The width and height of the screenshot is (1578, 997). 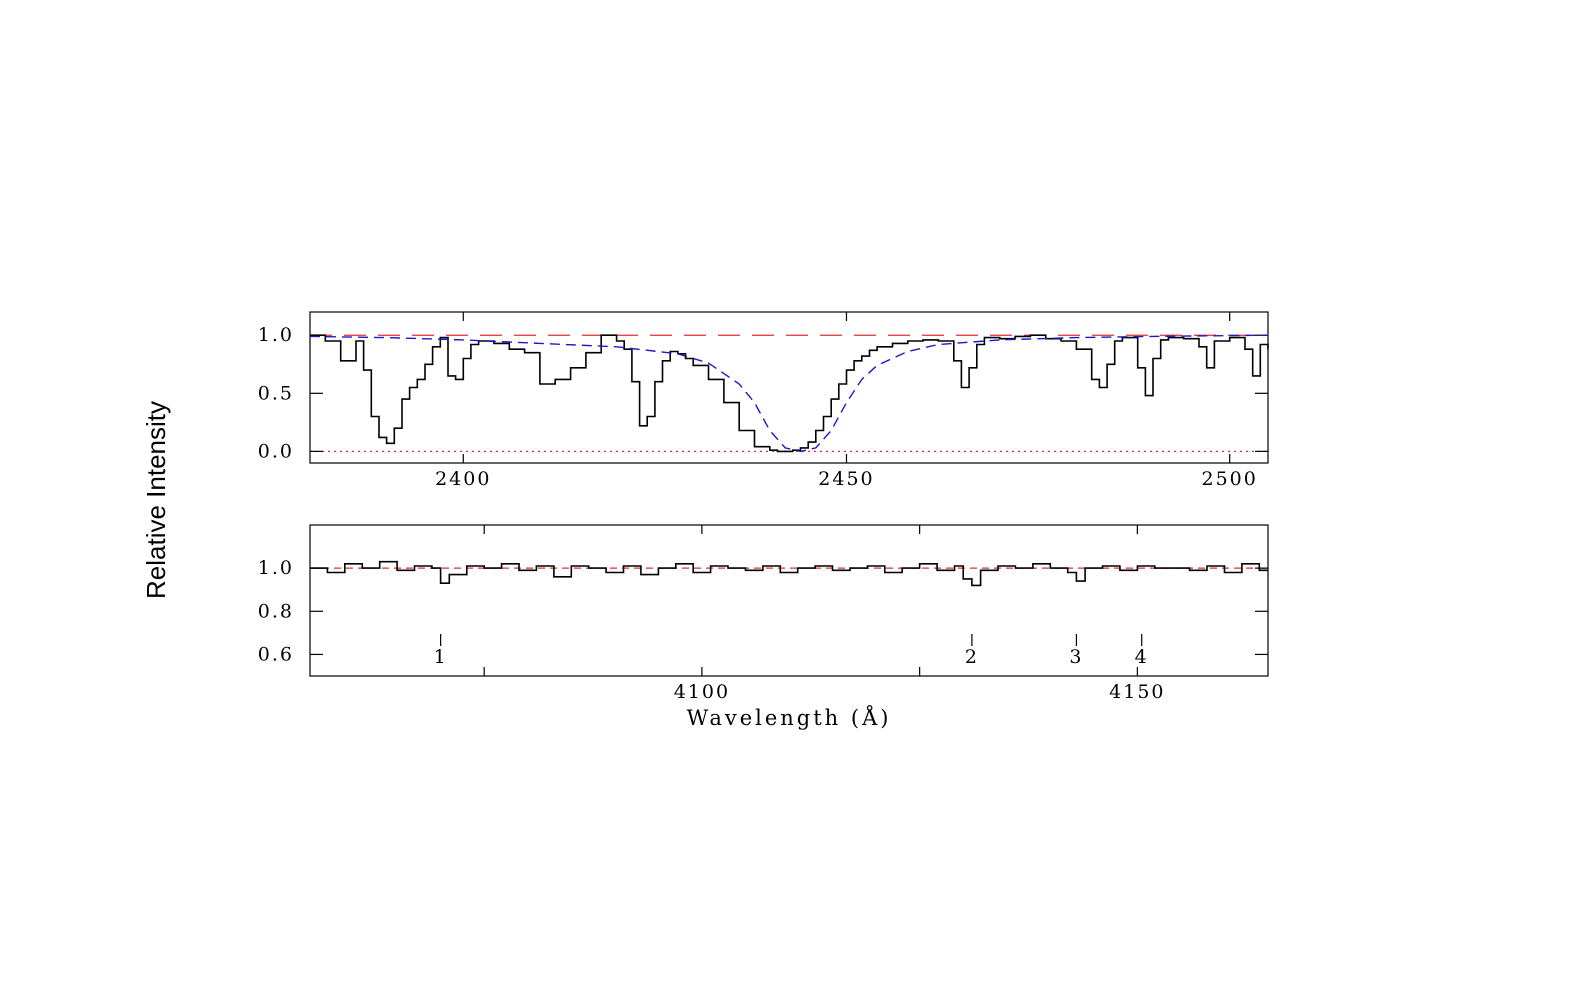 I want to click on panel-top: 2400 2450 2500 0.0 0.5 1.0, so click(x=763, y=400).